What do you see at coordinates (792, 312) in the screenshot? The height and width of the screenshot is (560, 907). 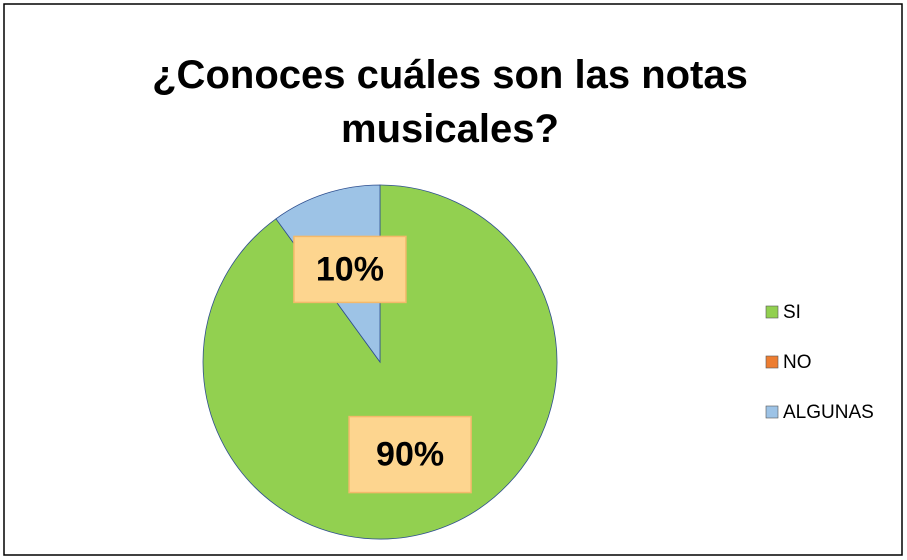 I see `legend-label: SI` at bounding box center [792, 312].